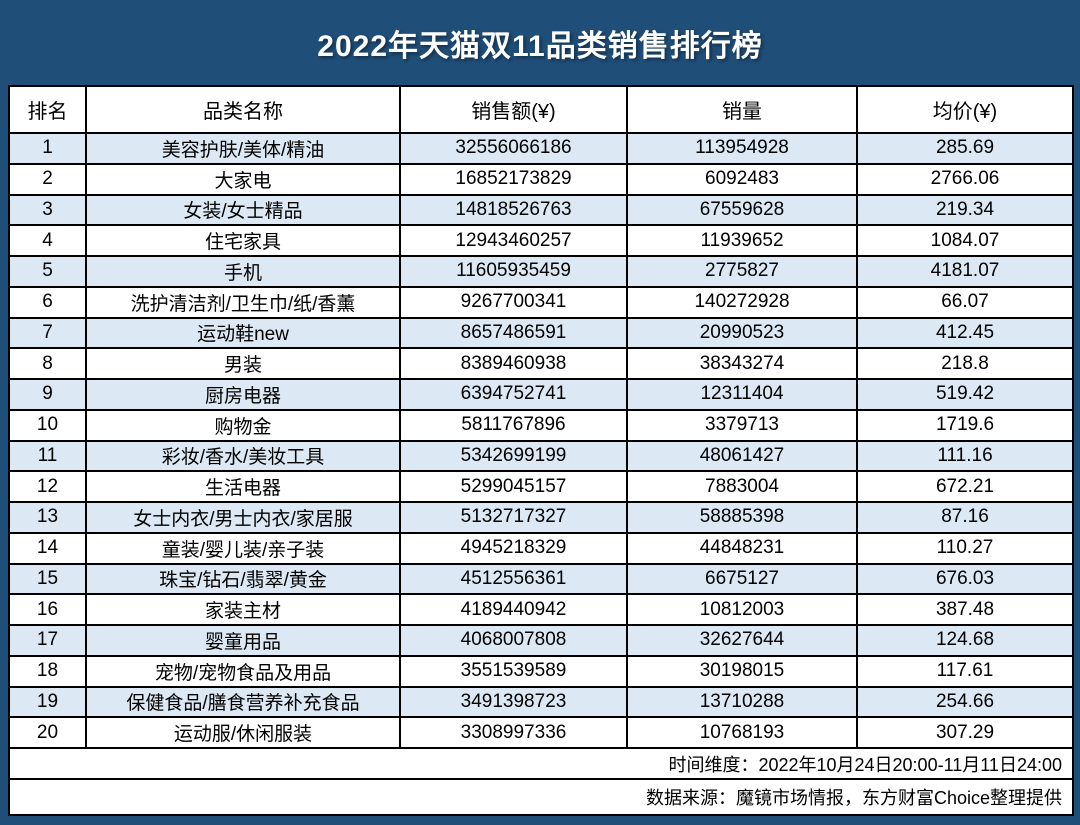 This screenshot has width=1080, height=825. I want to click on table-row: 18 宠物/宠物食品及用品 3551539589 30198015 117.61, so click(541, 671).